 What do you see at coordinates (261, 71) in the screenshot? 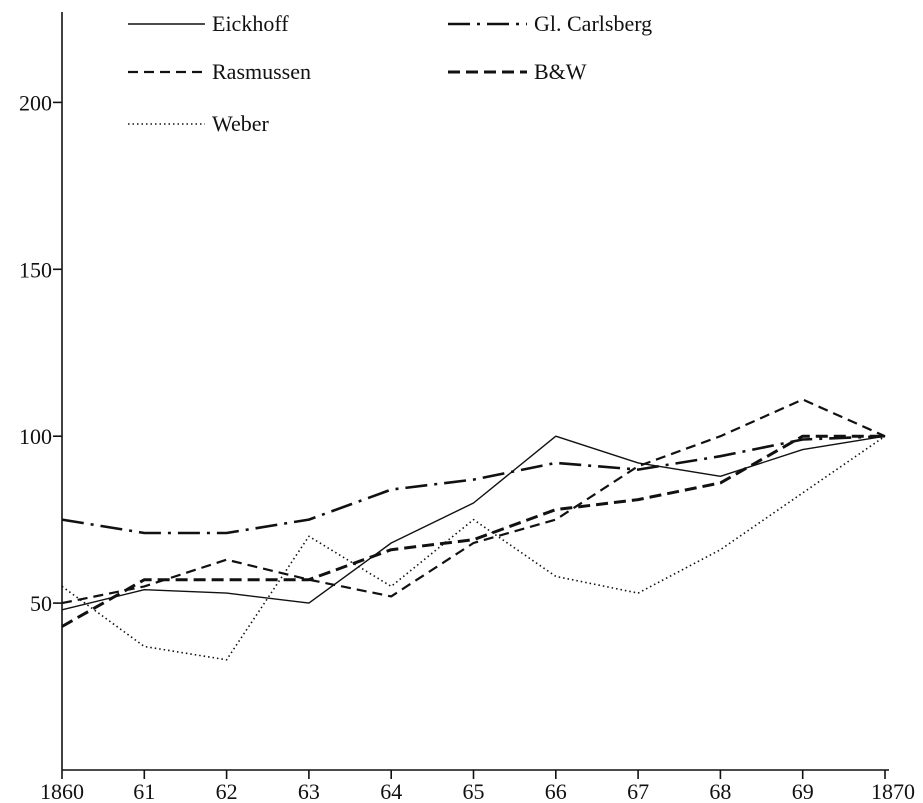
I see `legend-label: Rasmussen` at bounding box center [261, 71].